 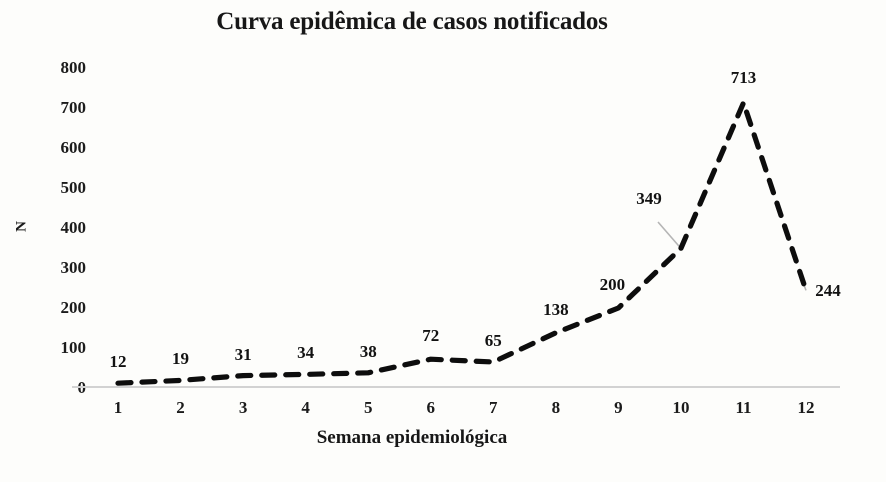 What do you see at coordinates (180, 407) in the screenshot?
I see `x-tick-2: 2` at bounding box center [180, 407].